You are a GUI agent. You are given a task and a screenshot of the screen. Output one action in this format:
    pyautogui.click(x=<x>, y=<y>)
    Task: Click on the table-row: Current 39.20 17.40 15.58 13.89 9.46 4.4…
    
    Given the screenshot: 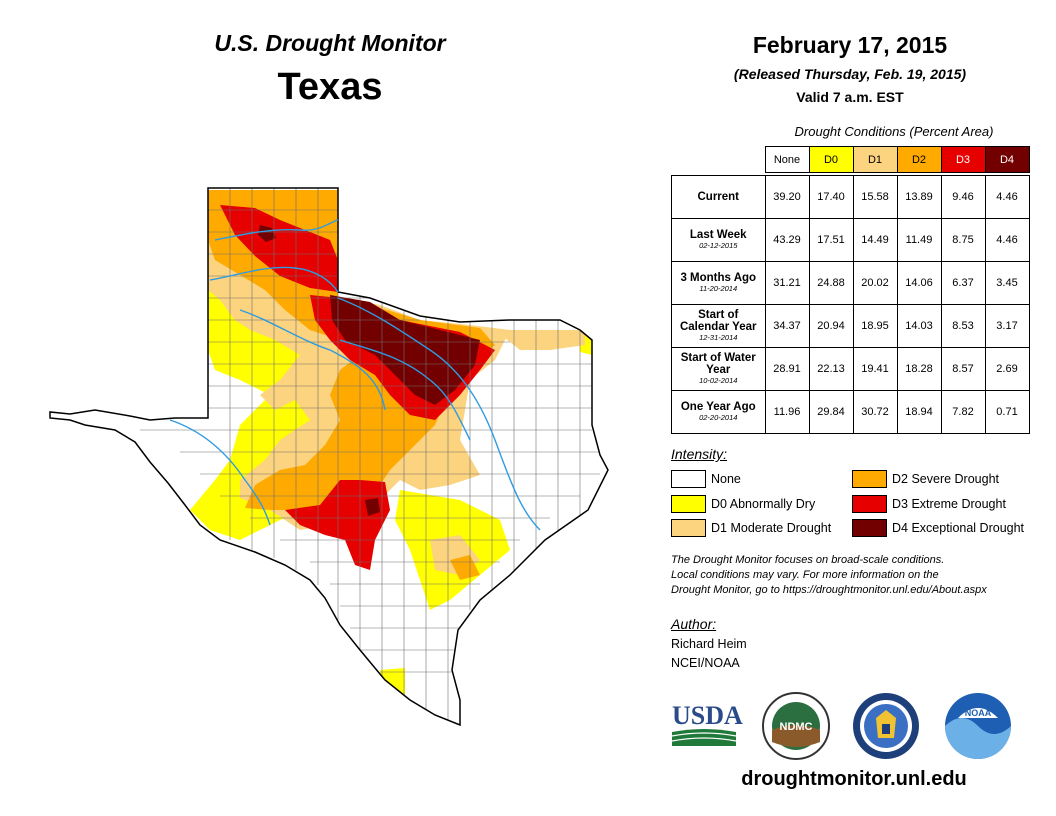 What is the action you would take?
    pyautogui.click(x=850, y=197)
    